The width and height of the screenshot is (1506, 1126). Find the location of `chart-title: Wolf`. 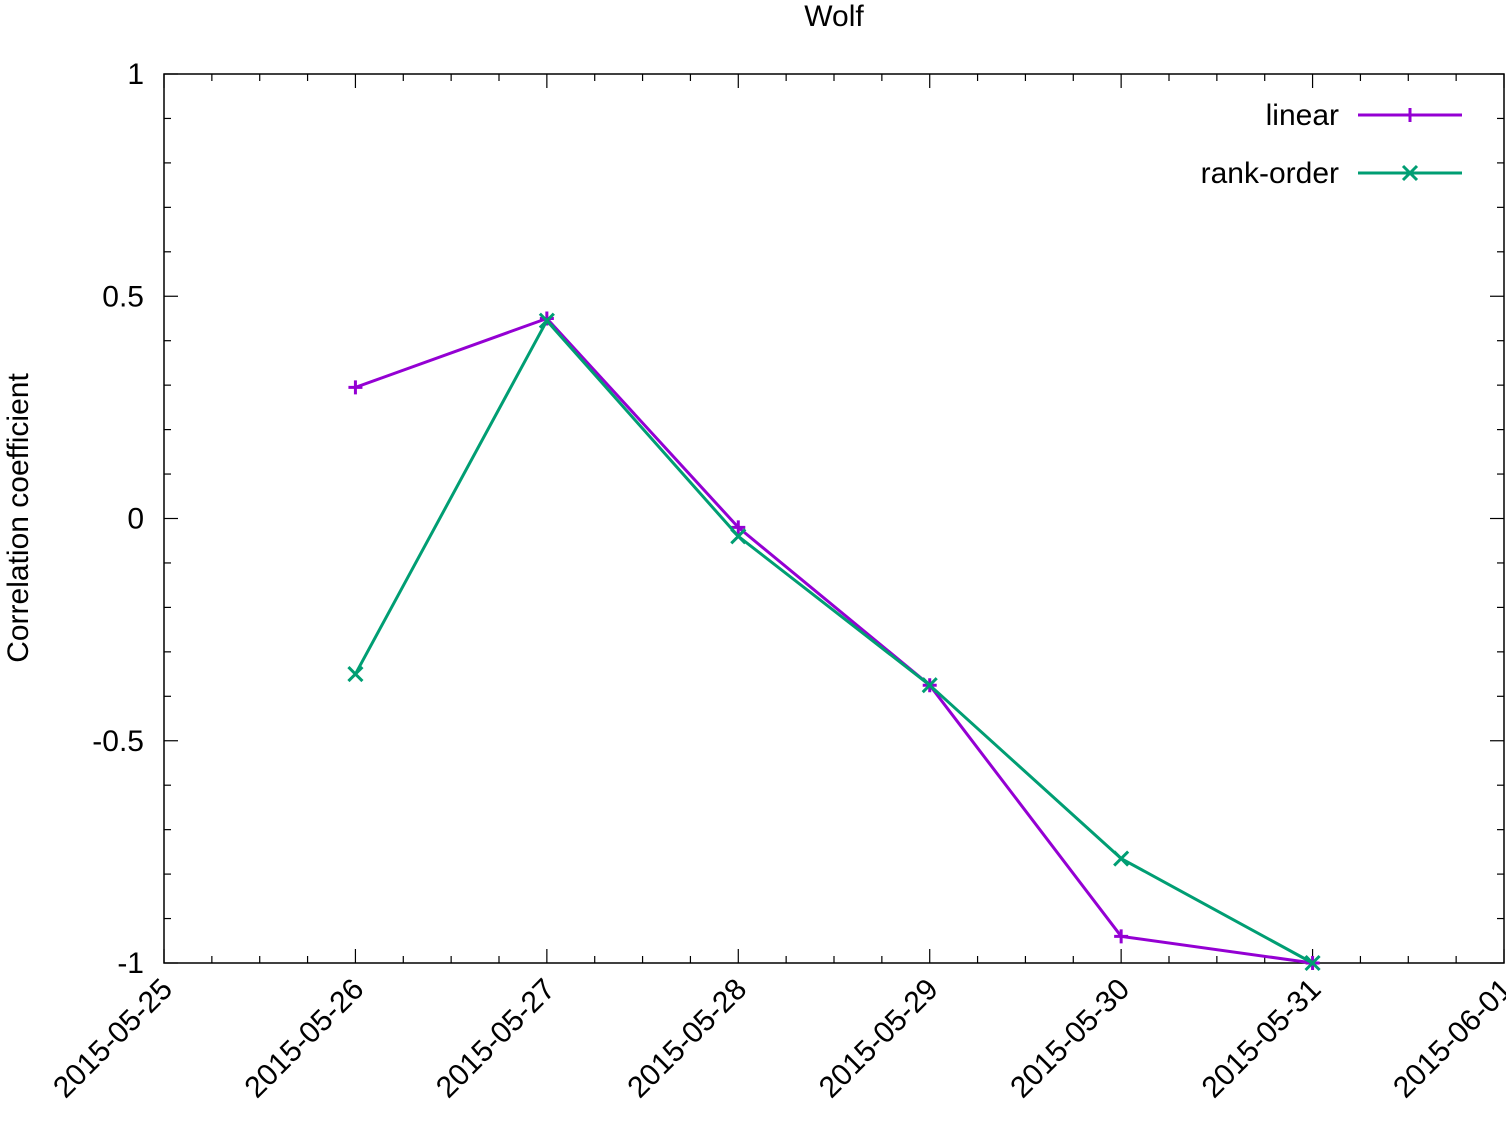

chart-title: Wolf is located at coordinates (834, 16).